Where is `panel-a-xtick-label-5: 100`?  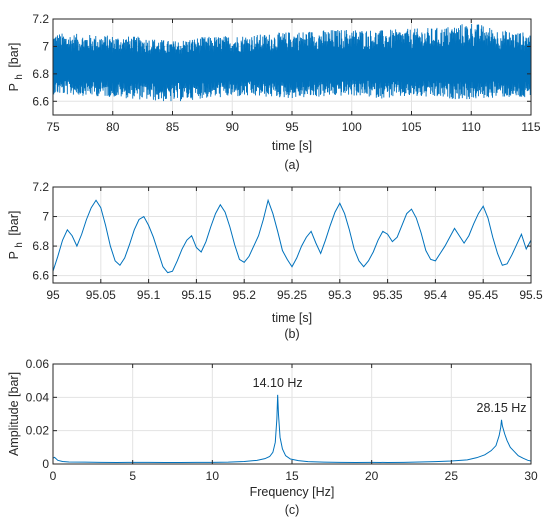
panel-a-xtick-label-5: 100 is located at coordinates (352, 127).